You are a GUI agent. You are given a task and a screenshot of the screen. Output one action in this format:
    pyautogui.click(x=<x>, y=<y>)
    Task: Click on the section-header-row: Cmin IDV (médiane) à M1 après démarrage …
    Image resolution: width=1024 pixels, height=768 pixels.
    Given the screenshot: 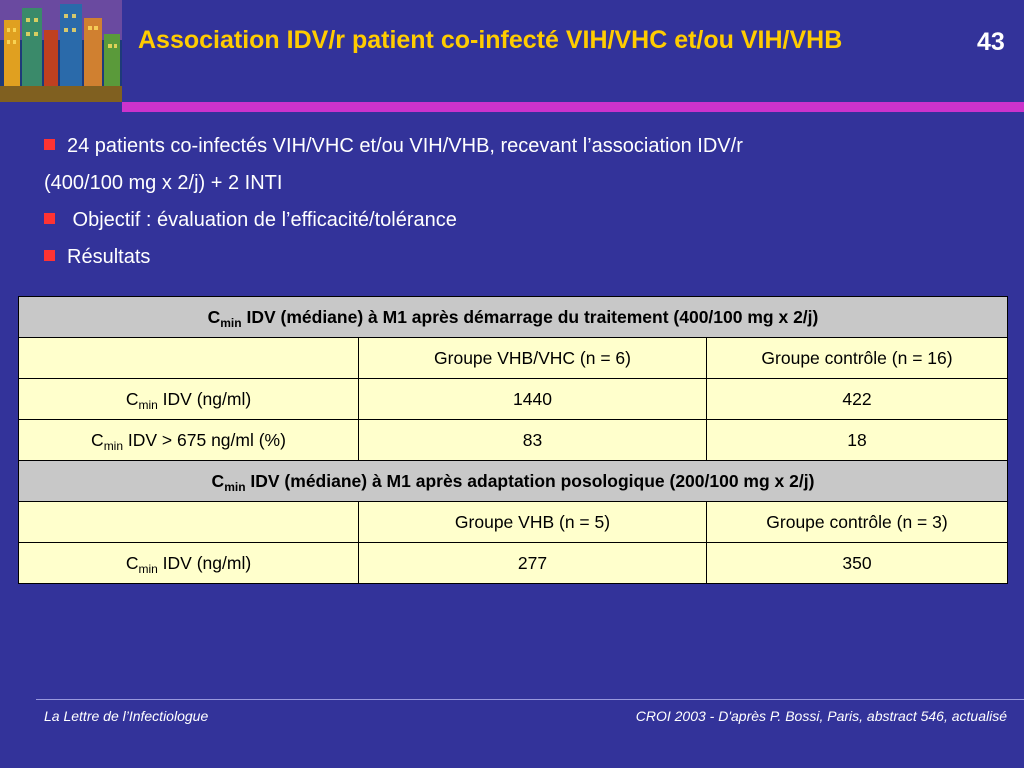 What is the action you would take?
    pyautogui.click(x=513, y=317)
    